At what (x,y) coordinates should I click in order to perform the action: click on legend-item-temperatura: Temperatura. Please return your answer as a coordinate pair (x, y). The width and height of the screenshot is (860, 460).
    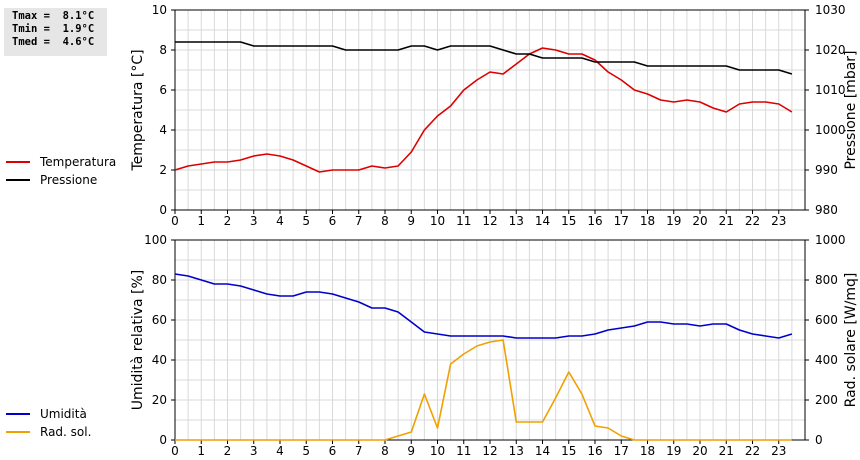
    Looking at the image, I should click on (61, 162).